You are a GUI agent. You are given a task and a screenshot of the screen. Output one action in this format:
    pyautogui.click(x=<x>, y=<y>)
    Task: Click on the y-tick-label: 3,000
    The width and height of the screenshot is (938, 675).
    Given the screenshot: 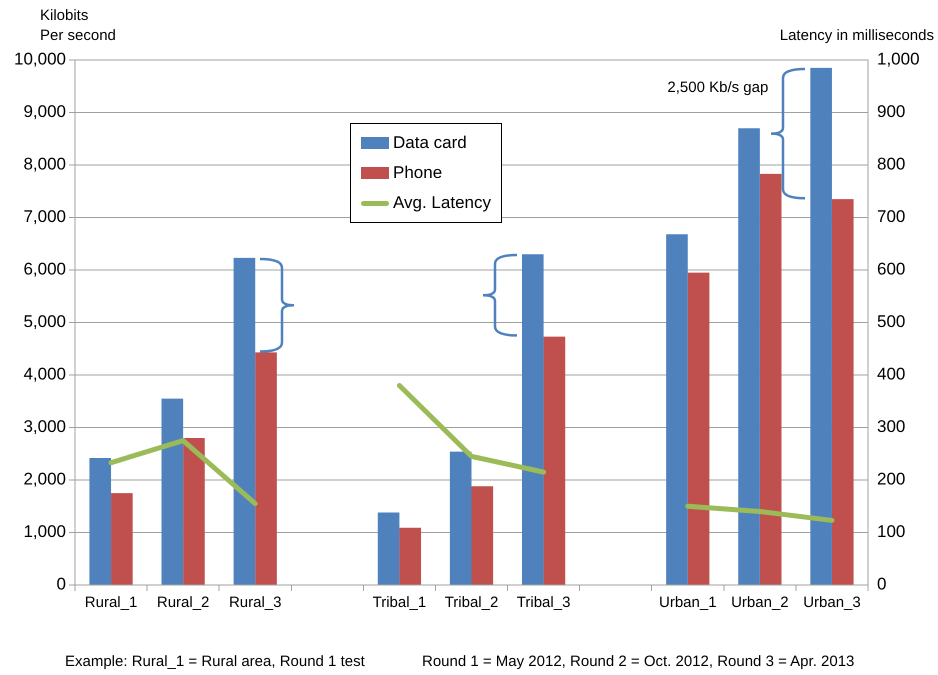 What is the action you would take?
    pyautogui.click(x=44, y=426)
    